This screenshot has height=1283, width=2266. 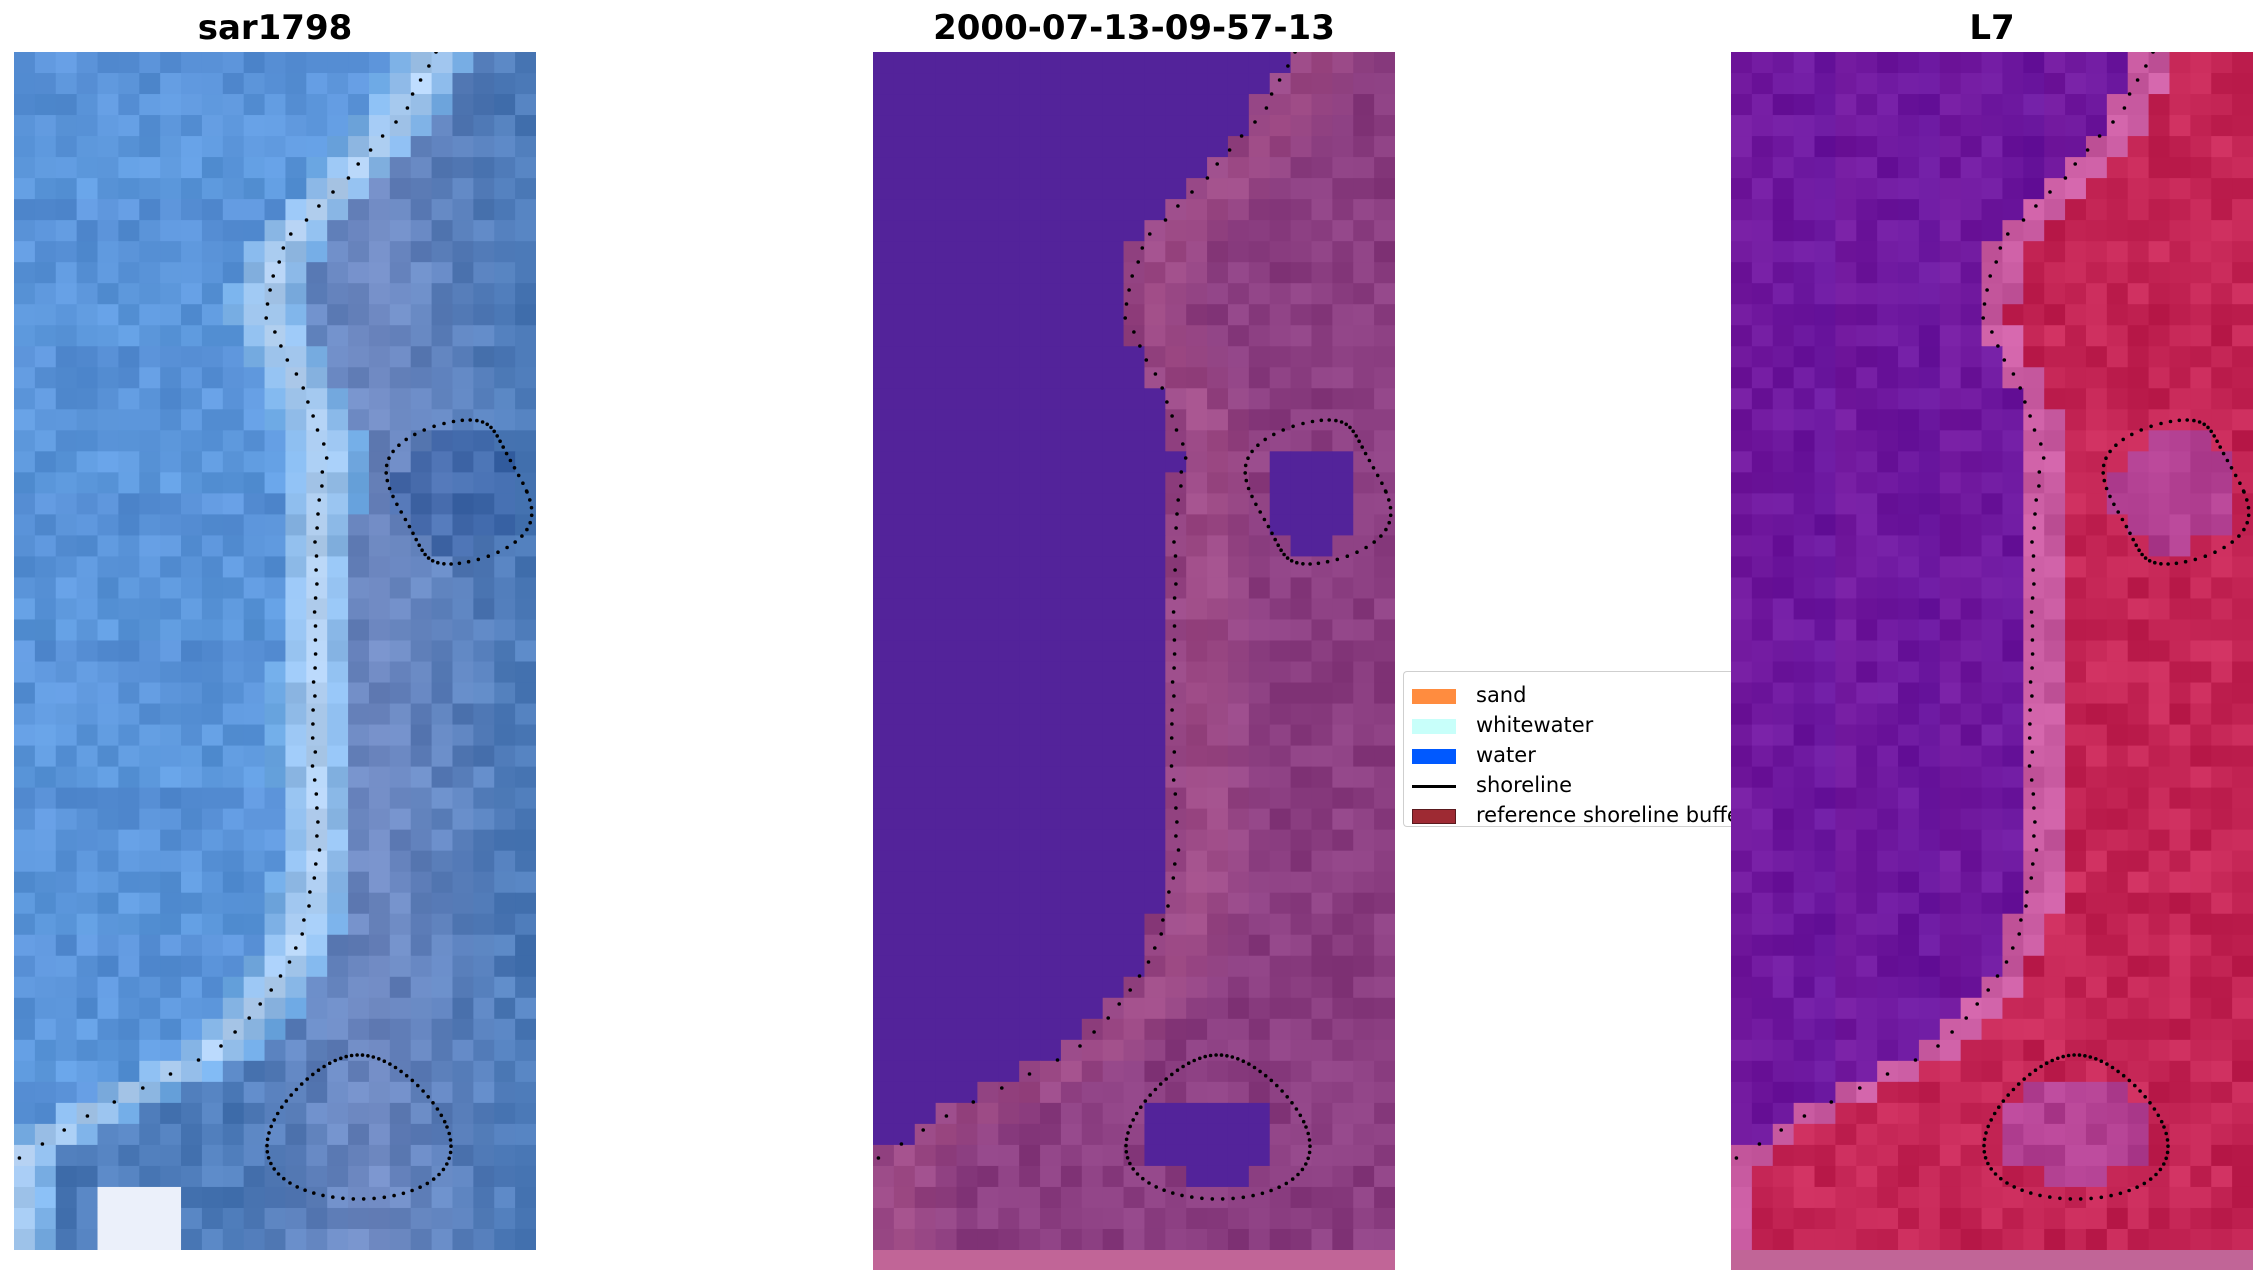 I want to click on legend-item-whitewater: whitewater, so click(x=1571, y=725).